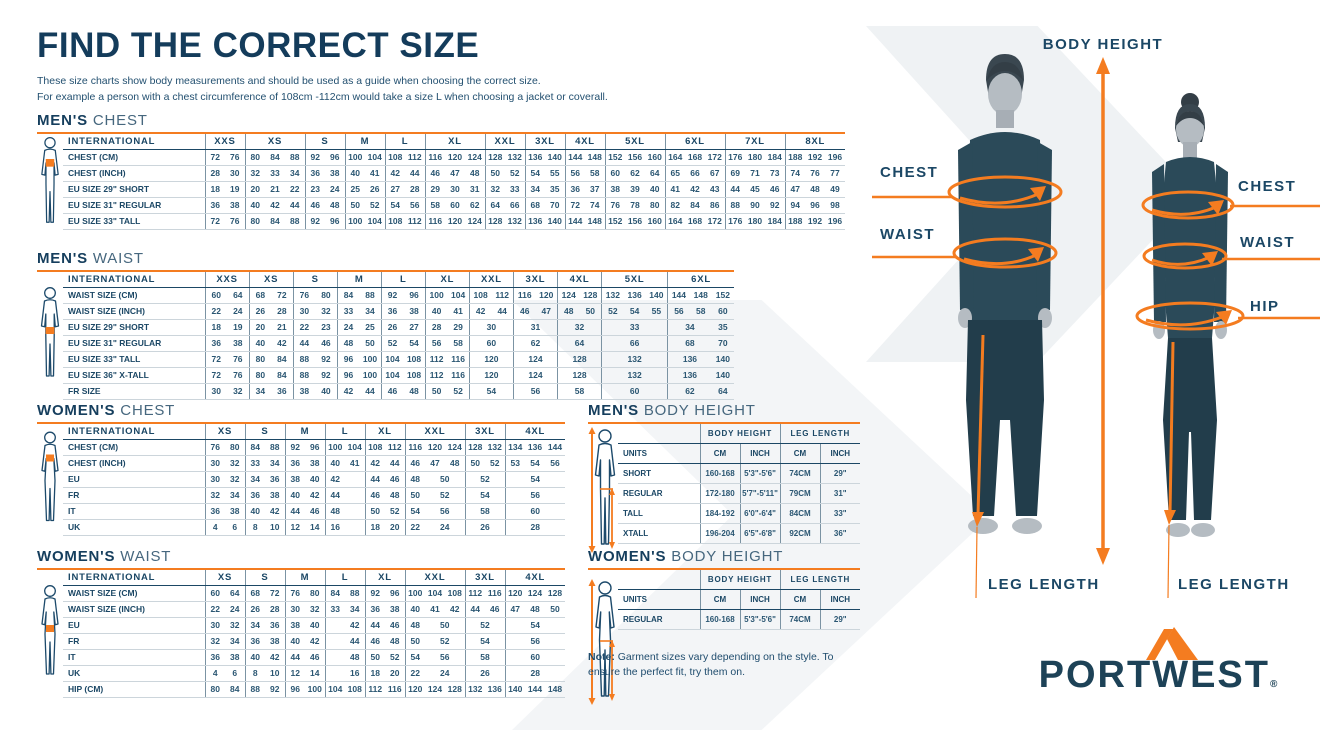 The height and width of the screenshot is (737, 1321). I want to click on size-cell: 30, so click(216, 391).